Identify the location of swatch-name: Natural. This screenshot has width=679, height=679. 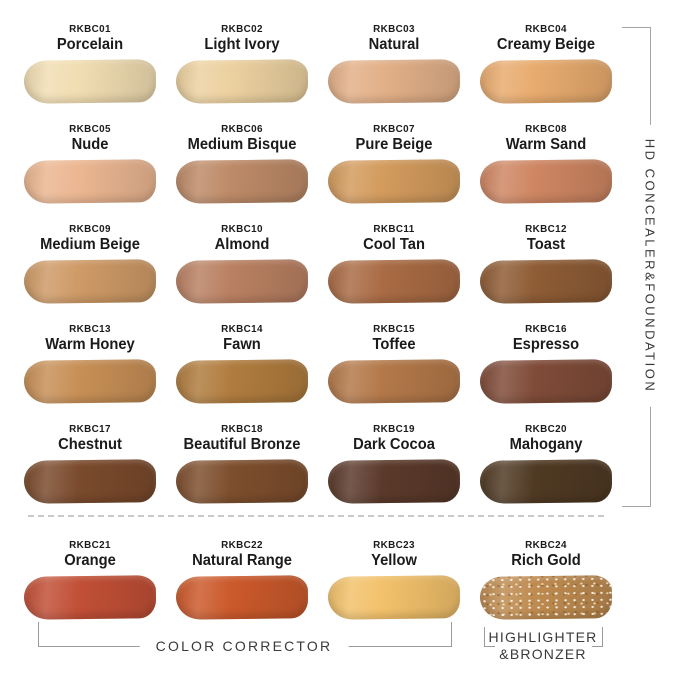
(394, 44).